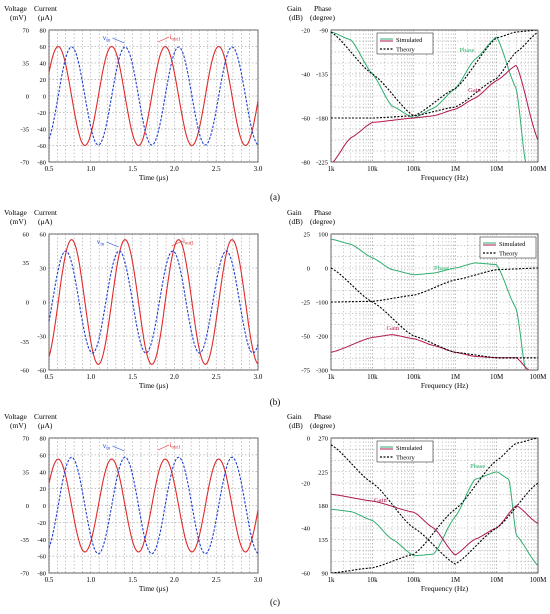 This screenshot has width=550, height=614. I want to click on panel-label: (b), so click(275, 402).